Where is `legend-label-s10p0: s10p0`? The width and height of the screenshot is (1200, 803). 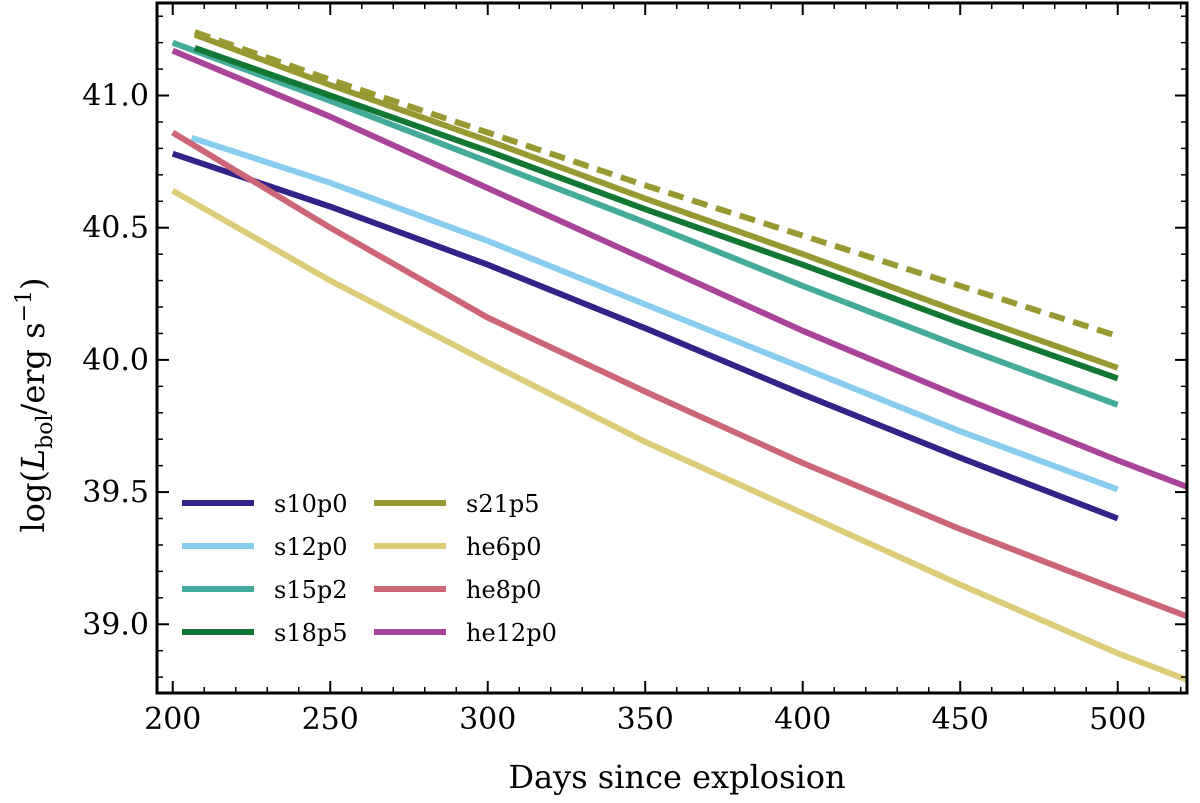 legend-label-s10p0: s10p0 is located at coordinates (311, 504).